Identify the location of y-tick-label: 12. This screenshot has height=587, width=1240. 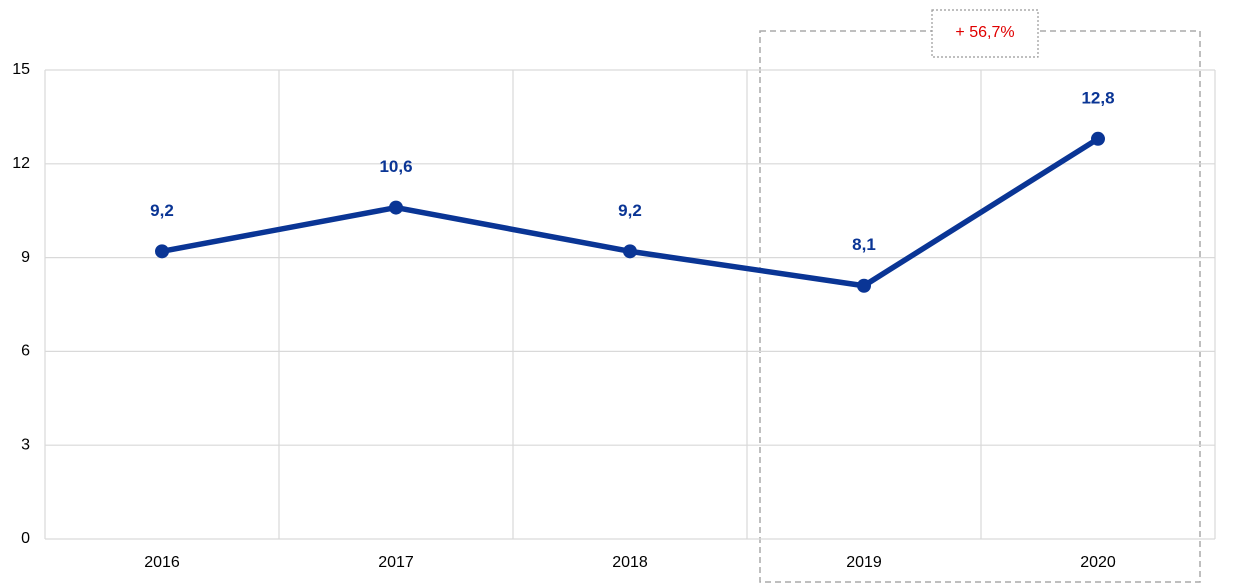
(21, 163).